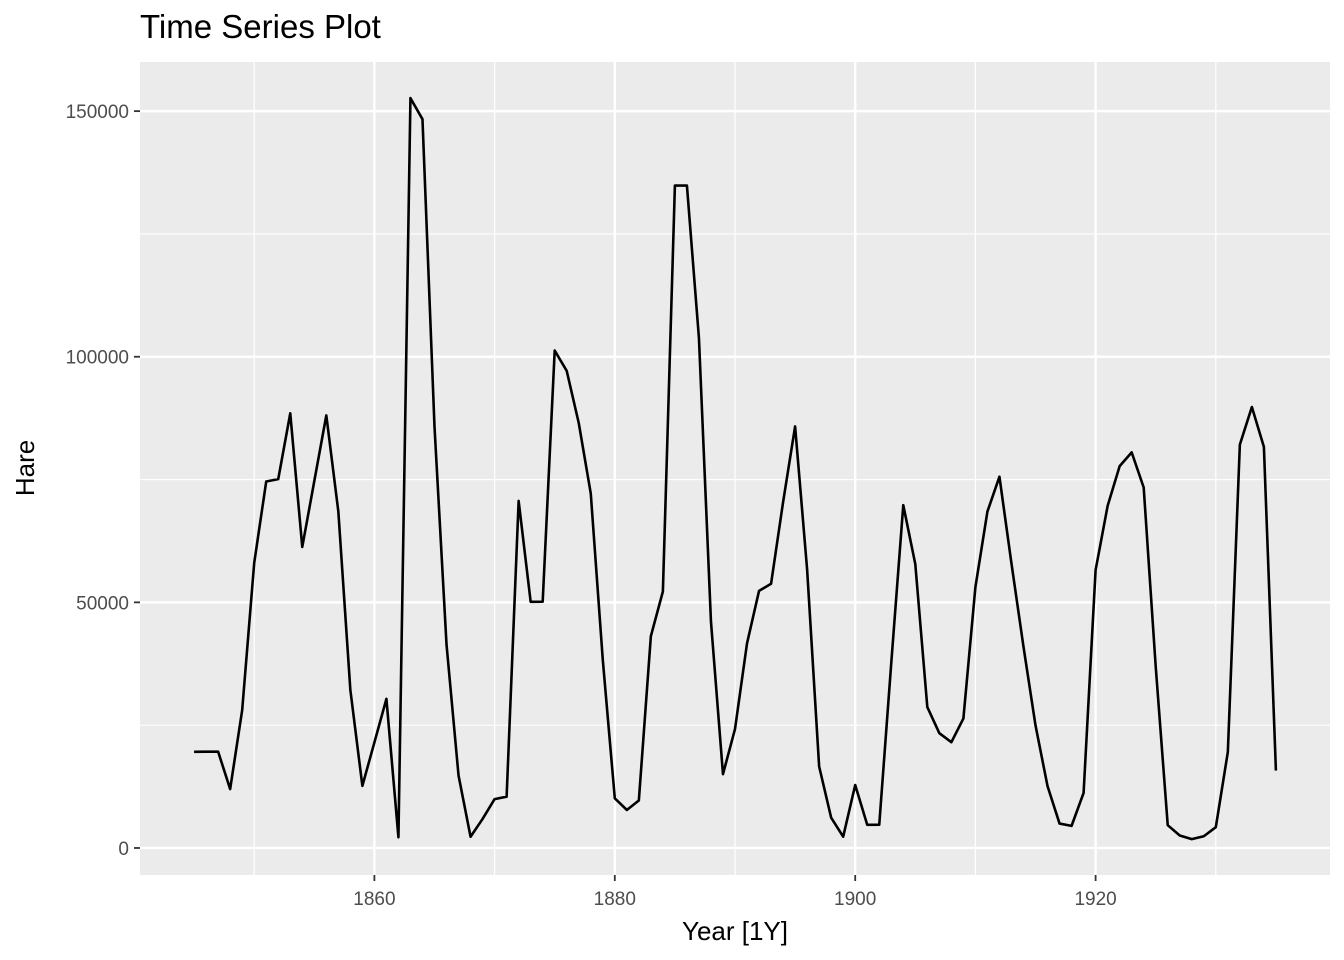 This screenshot has width=1344, height=960. What do you see at coordinates (735, 931) in the screenshot?
I see `x-axis-title: Year [1Y]` at bounding box center [735, 931].